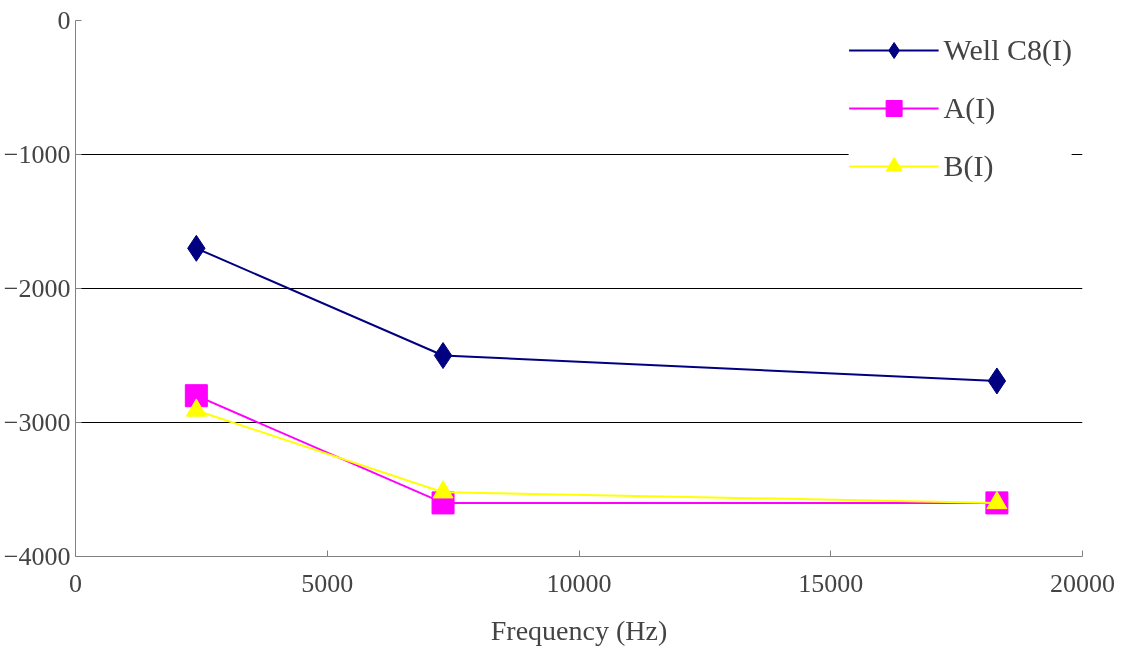 The height and width of the screenshot is (648, 1132). I want to click on legend-label: B(I), so click(968, 166).